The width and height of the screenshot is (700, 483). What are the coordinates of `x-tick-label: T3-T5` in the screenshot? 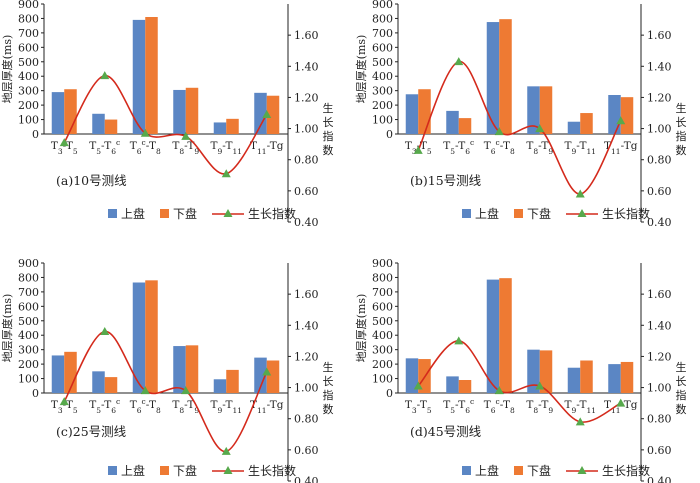 It's located at (418, 148).